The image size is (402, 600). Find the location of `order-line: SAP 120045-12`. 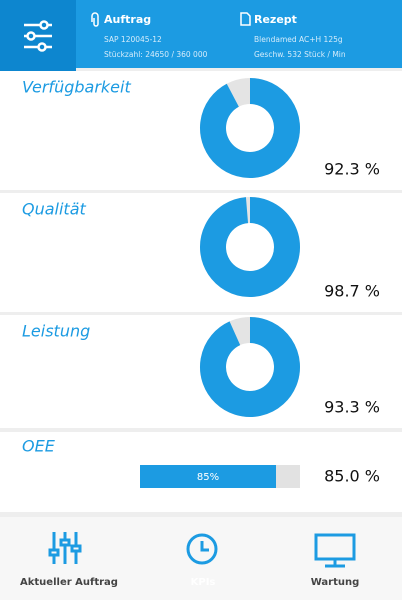

order-line: SAP 120045-12 is located at coordinates (133, 39).